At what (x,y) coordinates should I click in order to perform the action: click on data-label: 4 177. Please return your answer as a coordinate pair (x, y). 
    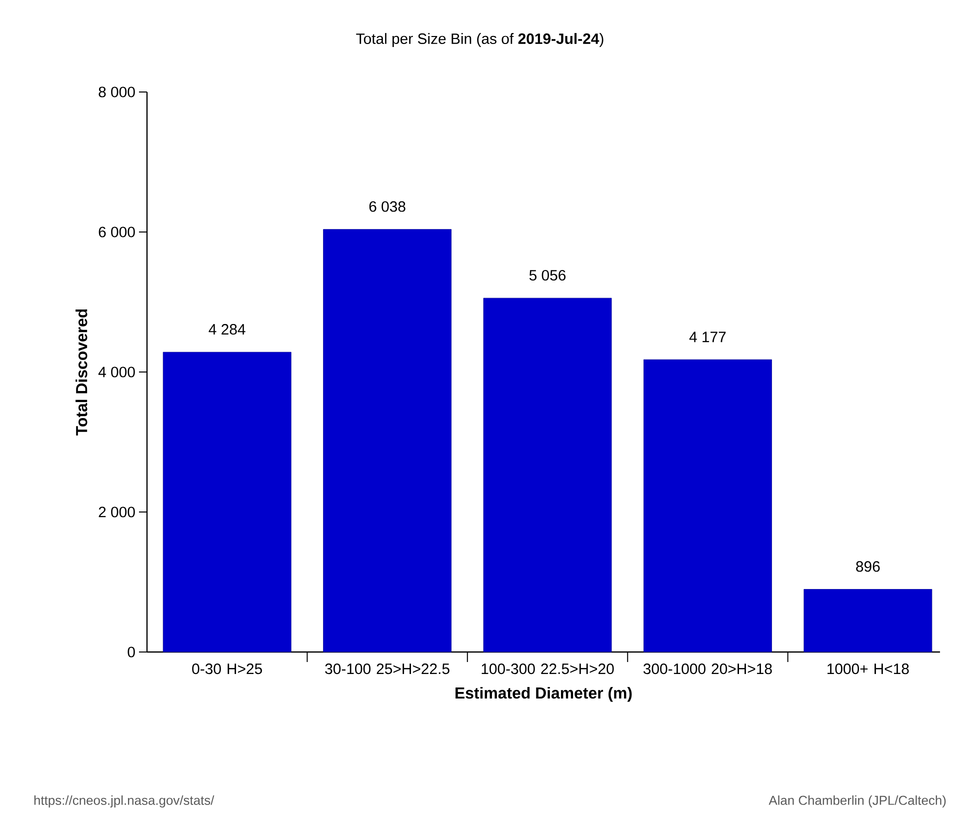
    Looking at the image, I should click on (707, 337).